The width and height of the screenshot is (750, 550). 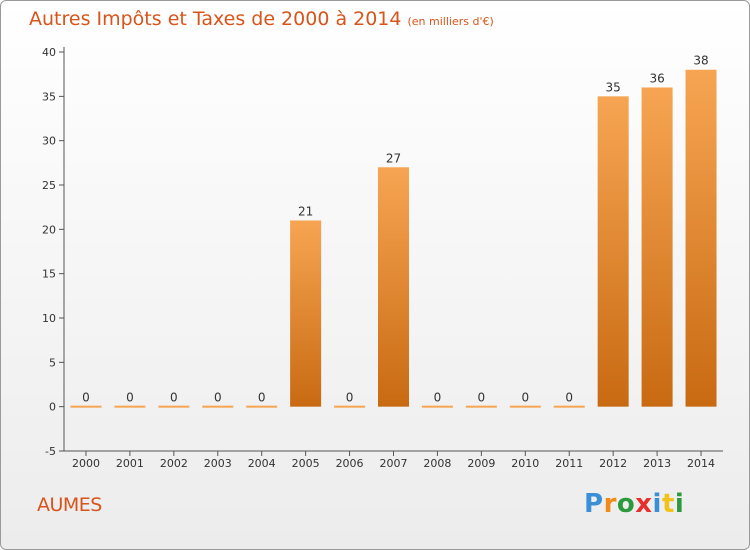 I want to click on data-label: 36, so click(x=656, y=78).